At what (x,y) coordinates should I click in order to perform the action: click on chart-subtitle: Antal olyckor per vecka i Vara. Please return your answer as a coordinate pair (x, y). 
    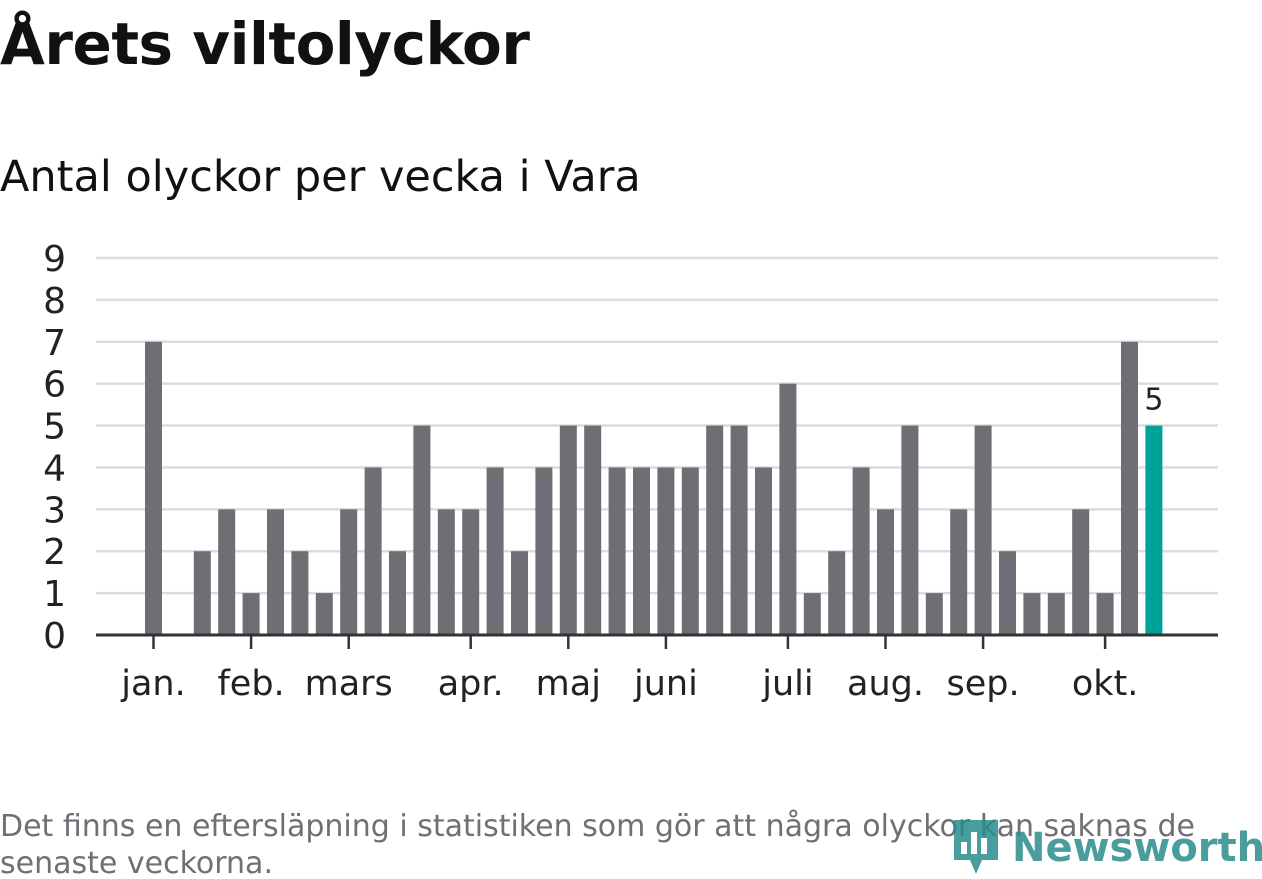
    Looking at the image, I should click on (320, 177).